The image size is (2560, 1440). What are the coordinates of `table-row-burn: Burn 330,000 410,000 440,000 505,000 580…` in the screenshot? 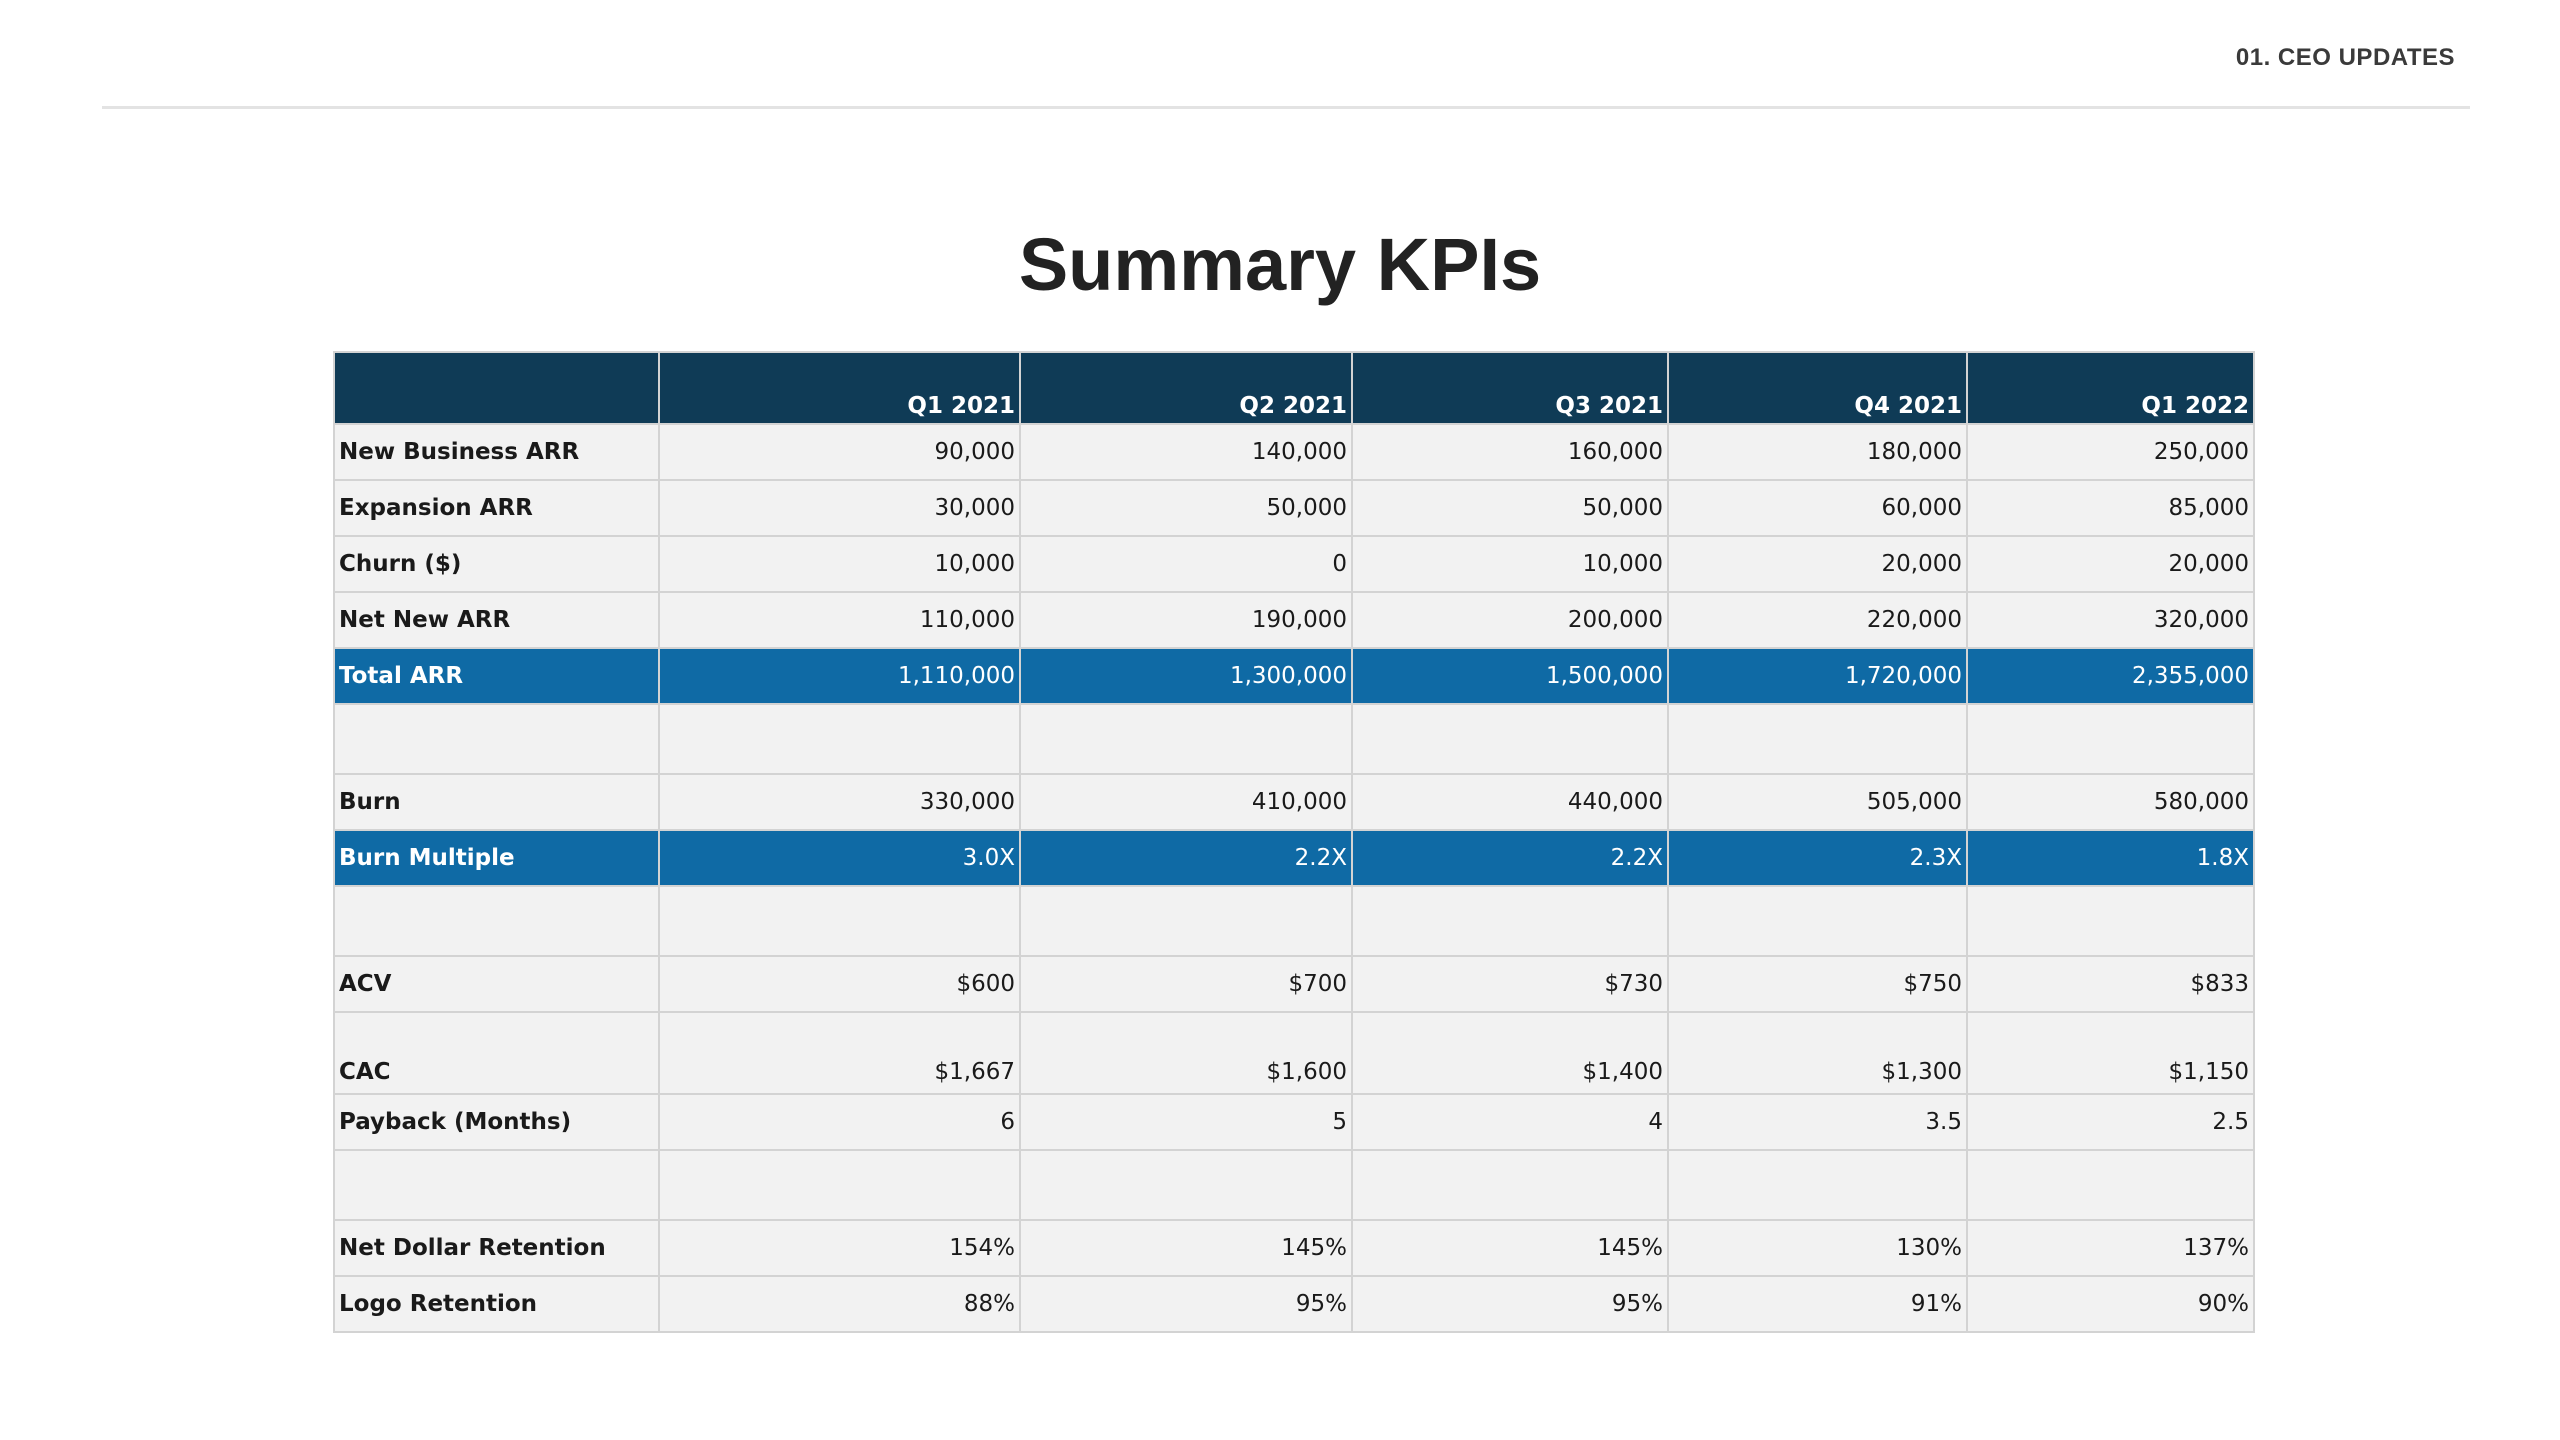 It's located at (1294, 802).